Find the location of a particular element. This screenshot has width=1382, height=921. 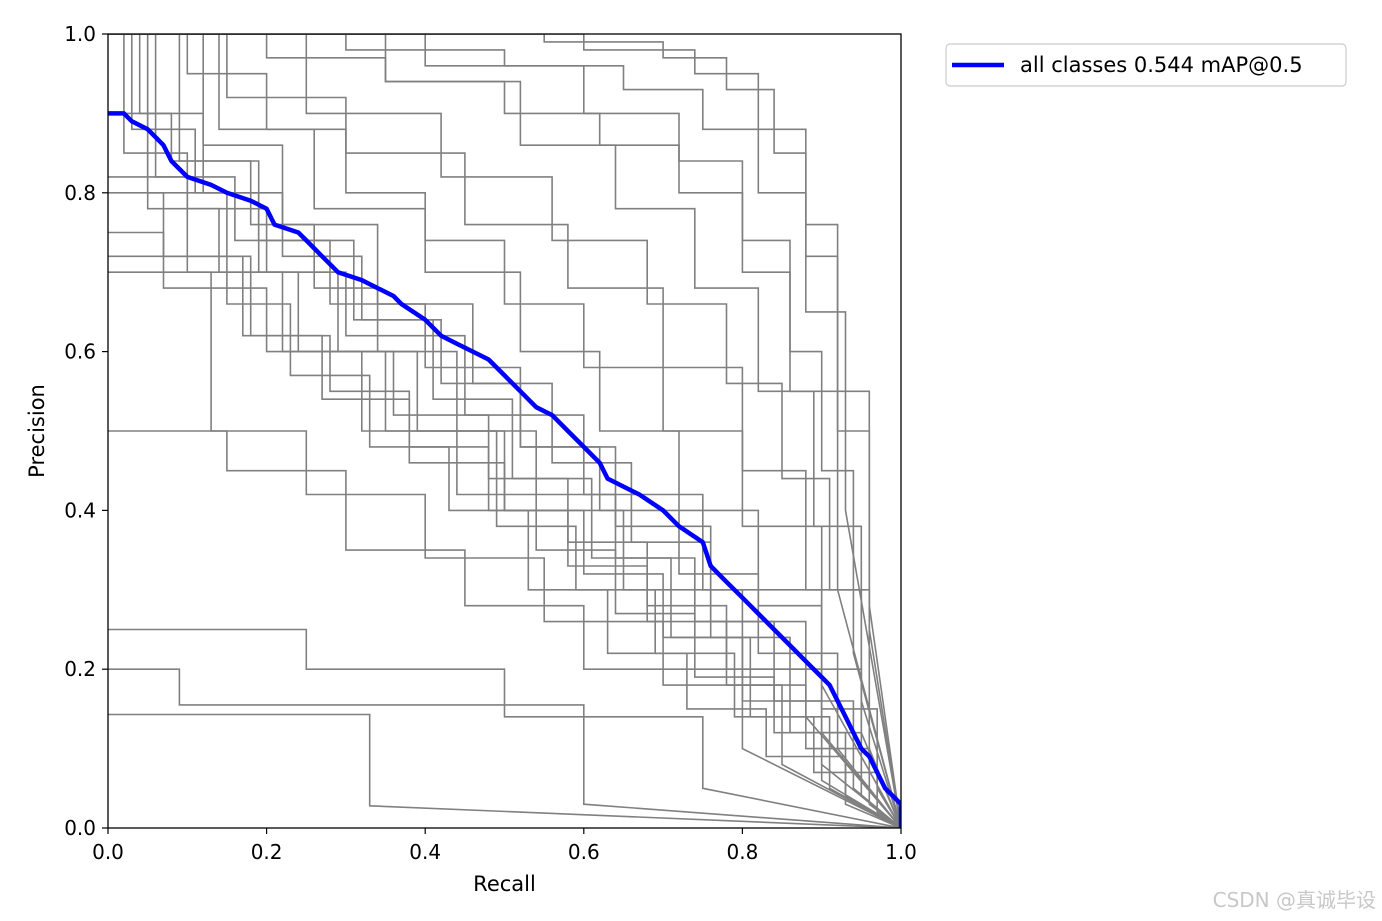

y-tick-label-3: 0.6 is located at coordinates (80, 352).